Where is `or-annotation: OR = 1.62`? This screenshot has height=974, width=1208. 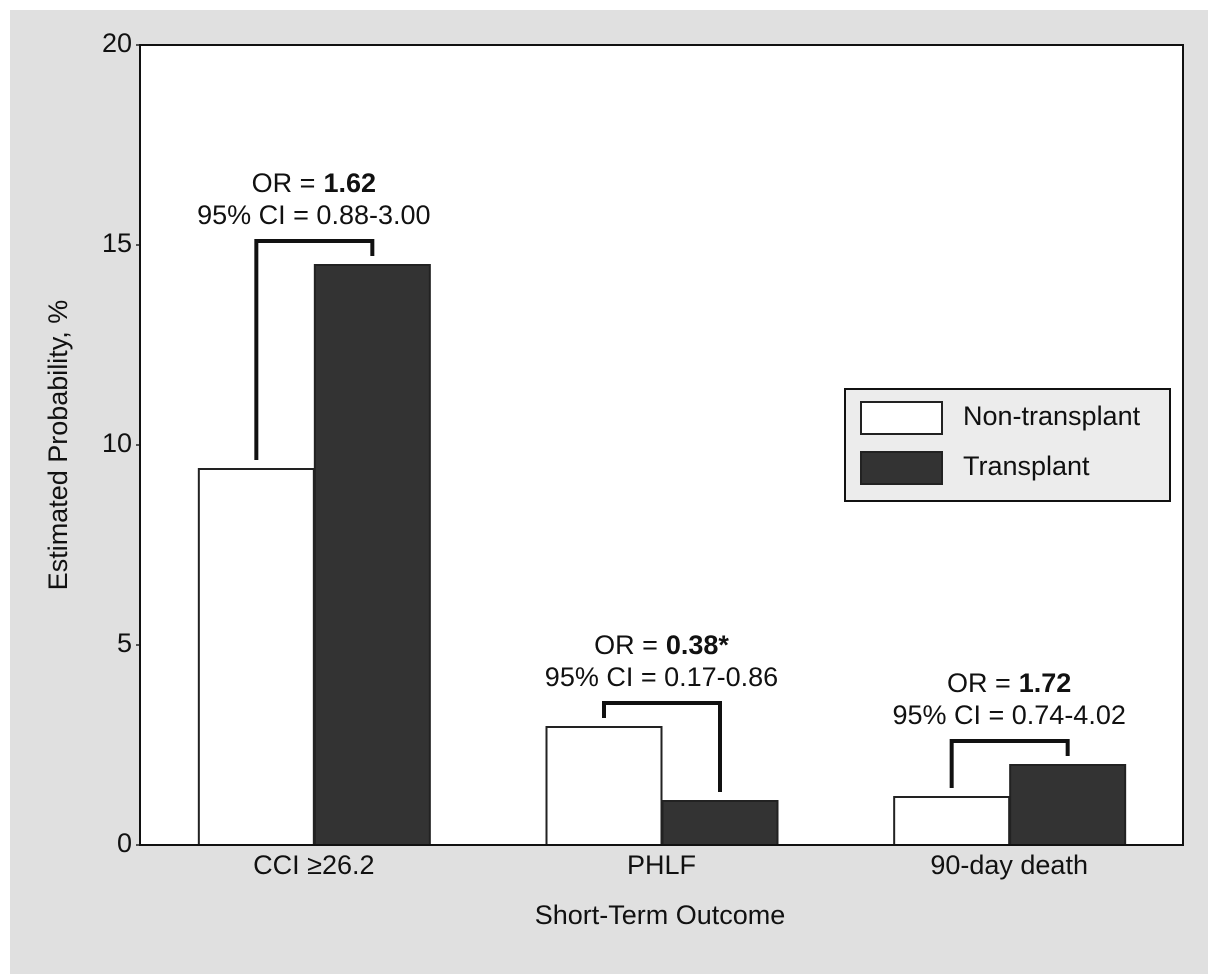 or-annotation: OR = 1.62 is located at coordinates (314, 183).